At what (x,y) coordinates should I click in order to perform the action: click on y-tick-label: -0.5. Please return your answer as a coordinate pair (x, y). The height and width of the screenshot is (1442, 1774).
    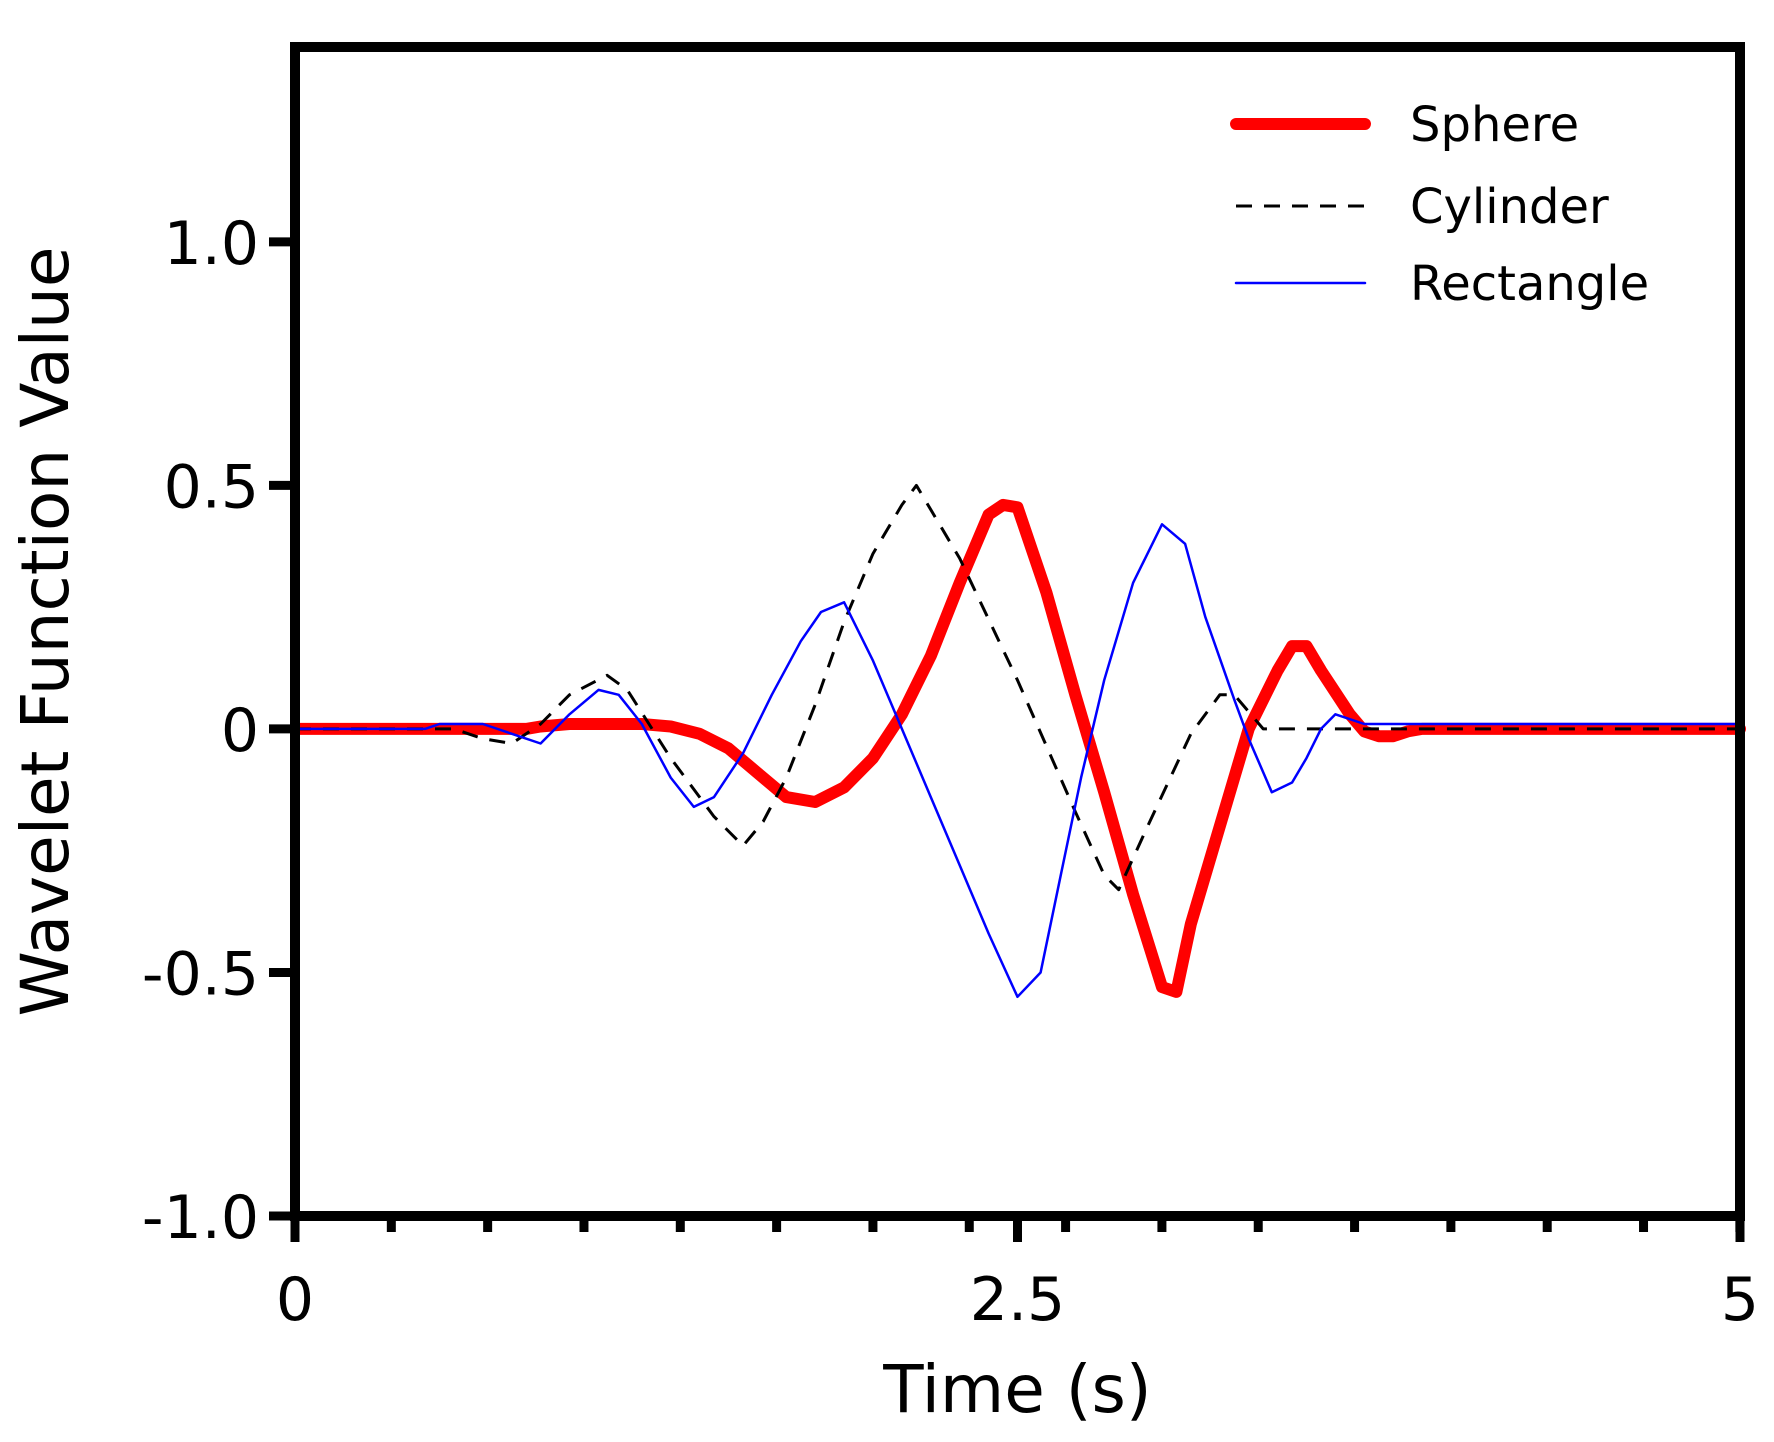
    Looking at the image, I should click on (200, 974).